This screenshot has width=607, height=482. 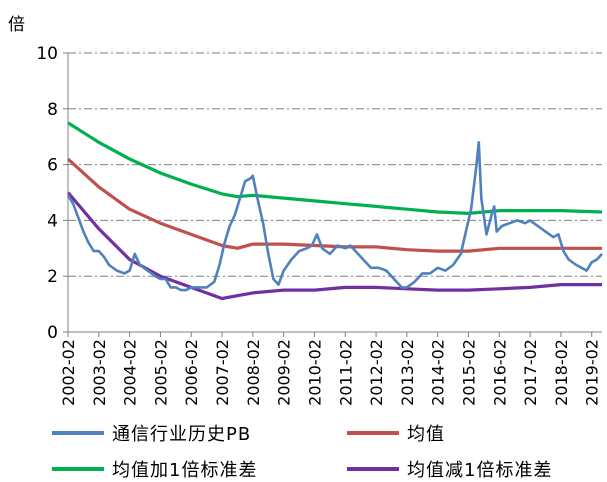 What do you see at coordinates (47, 54) in the screenshot?
I see `y-tick-label: 10` at bounding box center [47, 54].